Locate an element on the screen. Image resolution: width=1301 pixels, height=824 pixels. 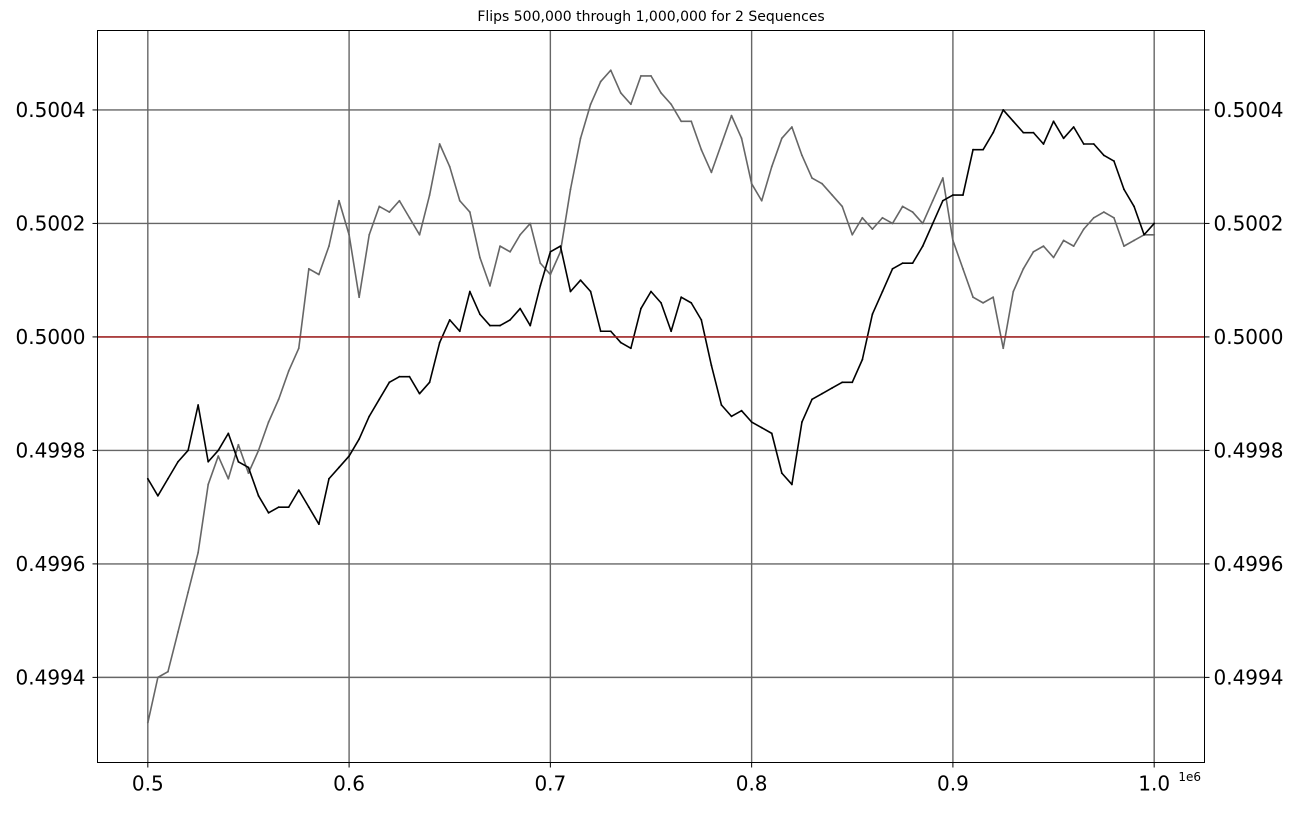
x-tick-label: 0.8 is located at coordinates (752, 784).